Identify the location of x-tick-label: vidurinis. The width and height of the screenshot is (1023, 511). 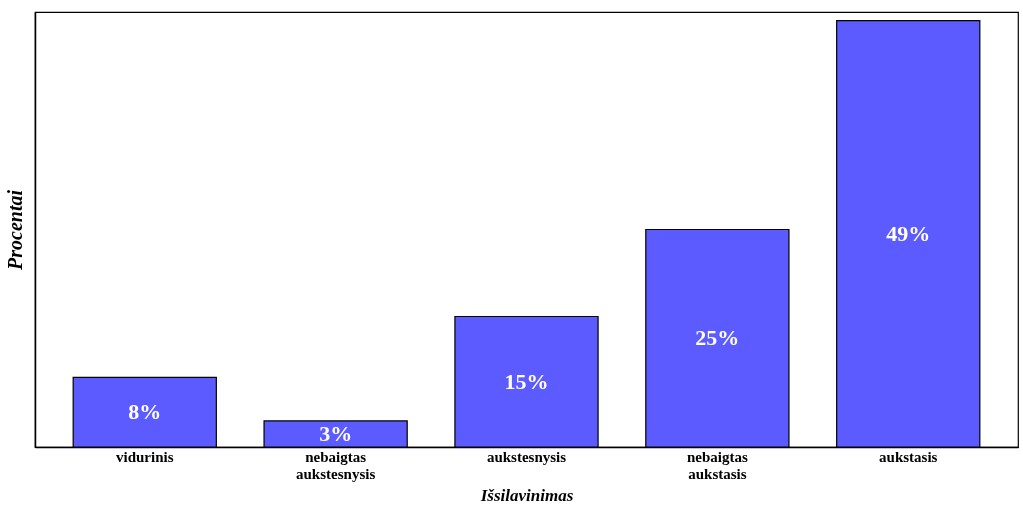
(144, 456).